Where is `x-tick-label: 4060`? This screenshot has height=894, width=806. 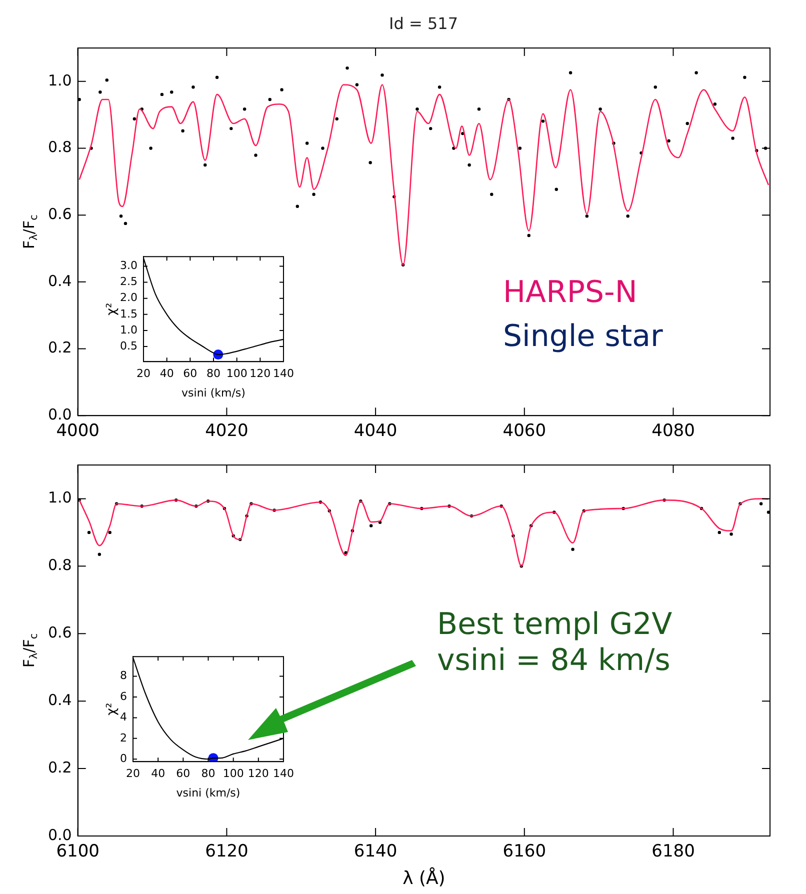
x-tick-label: 4060 is located at coordinates (524, 431).